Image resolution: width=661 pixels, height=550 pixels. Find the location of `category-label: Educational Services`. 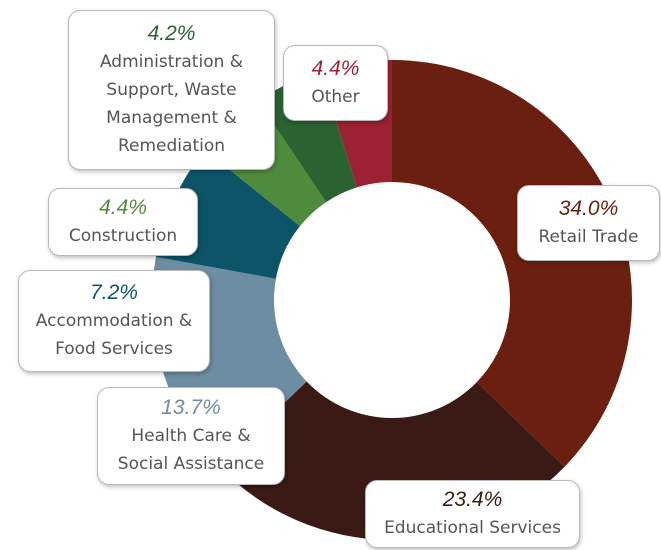

category-label: Educational Services is located at coordinates (472, 528).